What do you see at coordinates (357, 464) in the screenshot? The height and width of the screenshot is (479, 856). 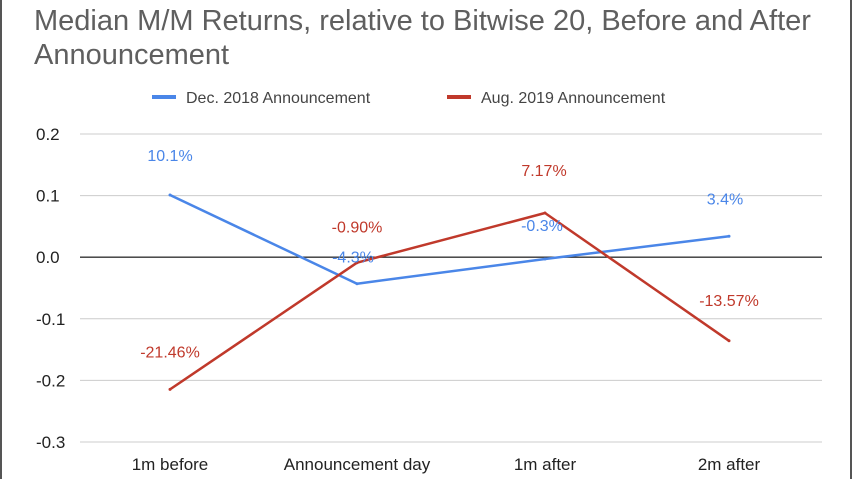 I see `x-tick-label: Announcement day` at bounding box center [357, 464].